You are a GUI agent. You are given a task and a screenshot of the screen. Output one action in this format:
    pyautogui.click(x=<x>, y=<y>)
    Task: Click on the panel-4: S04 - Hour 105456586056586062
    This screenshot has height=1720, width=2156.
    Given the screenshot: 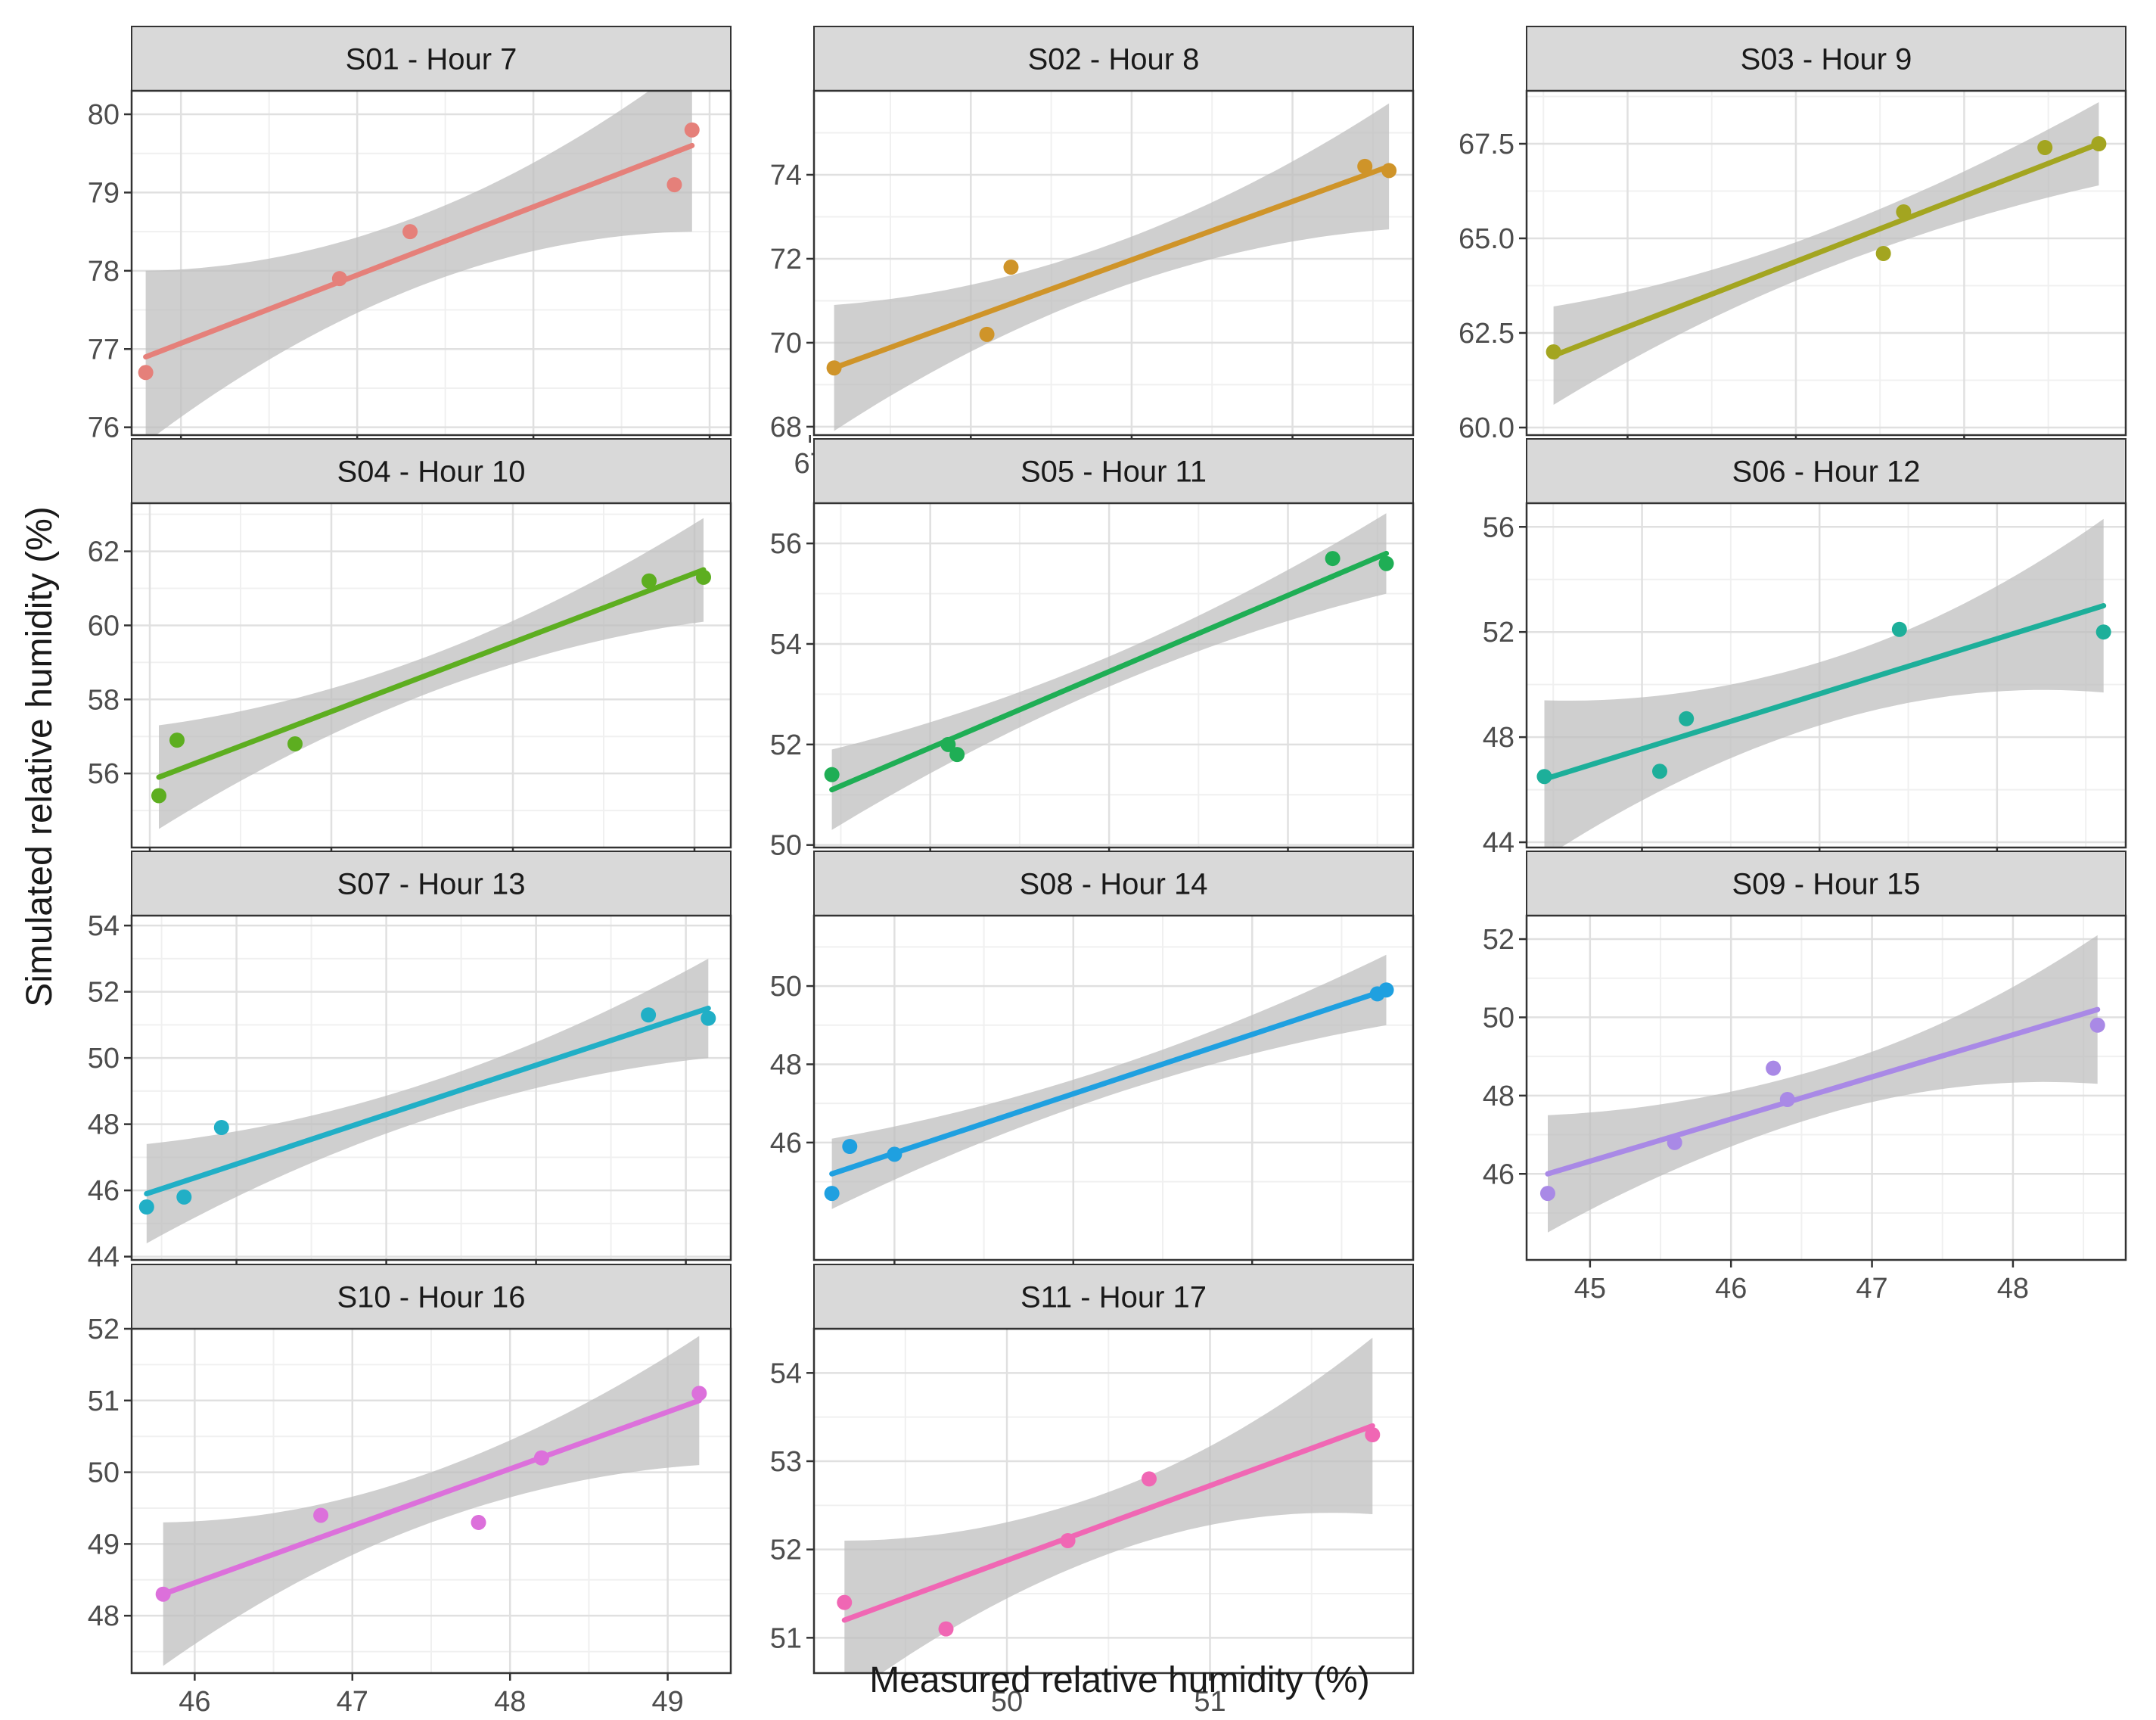 What is the action you would take?
    pyautogui.click(x=410, y=665)
    